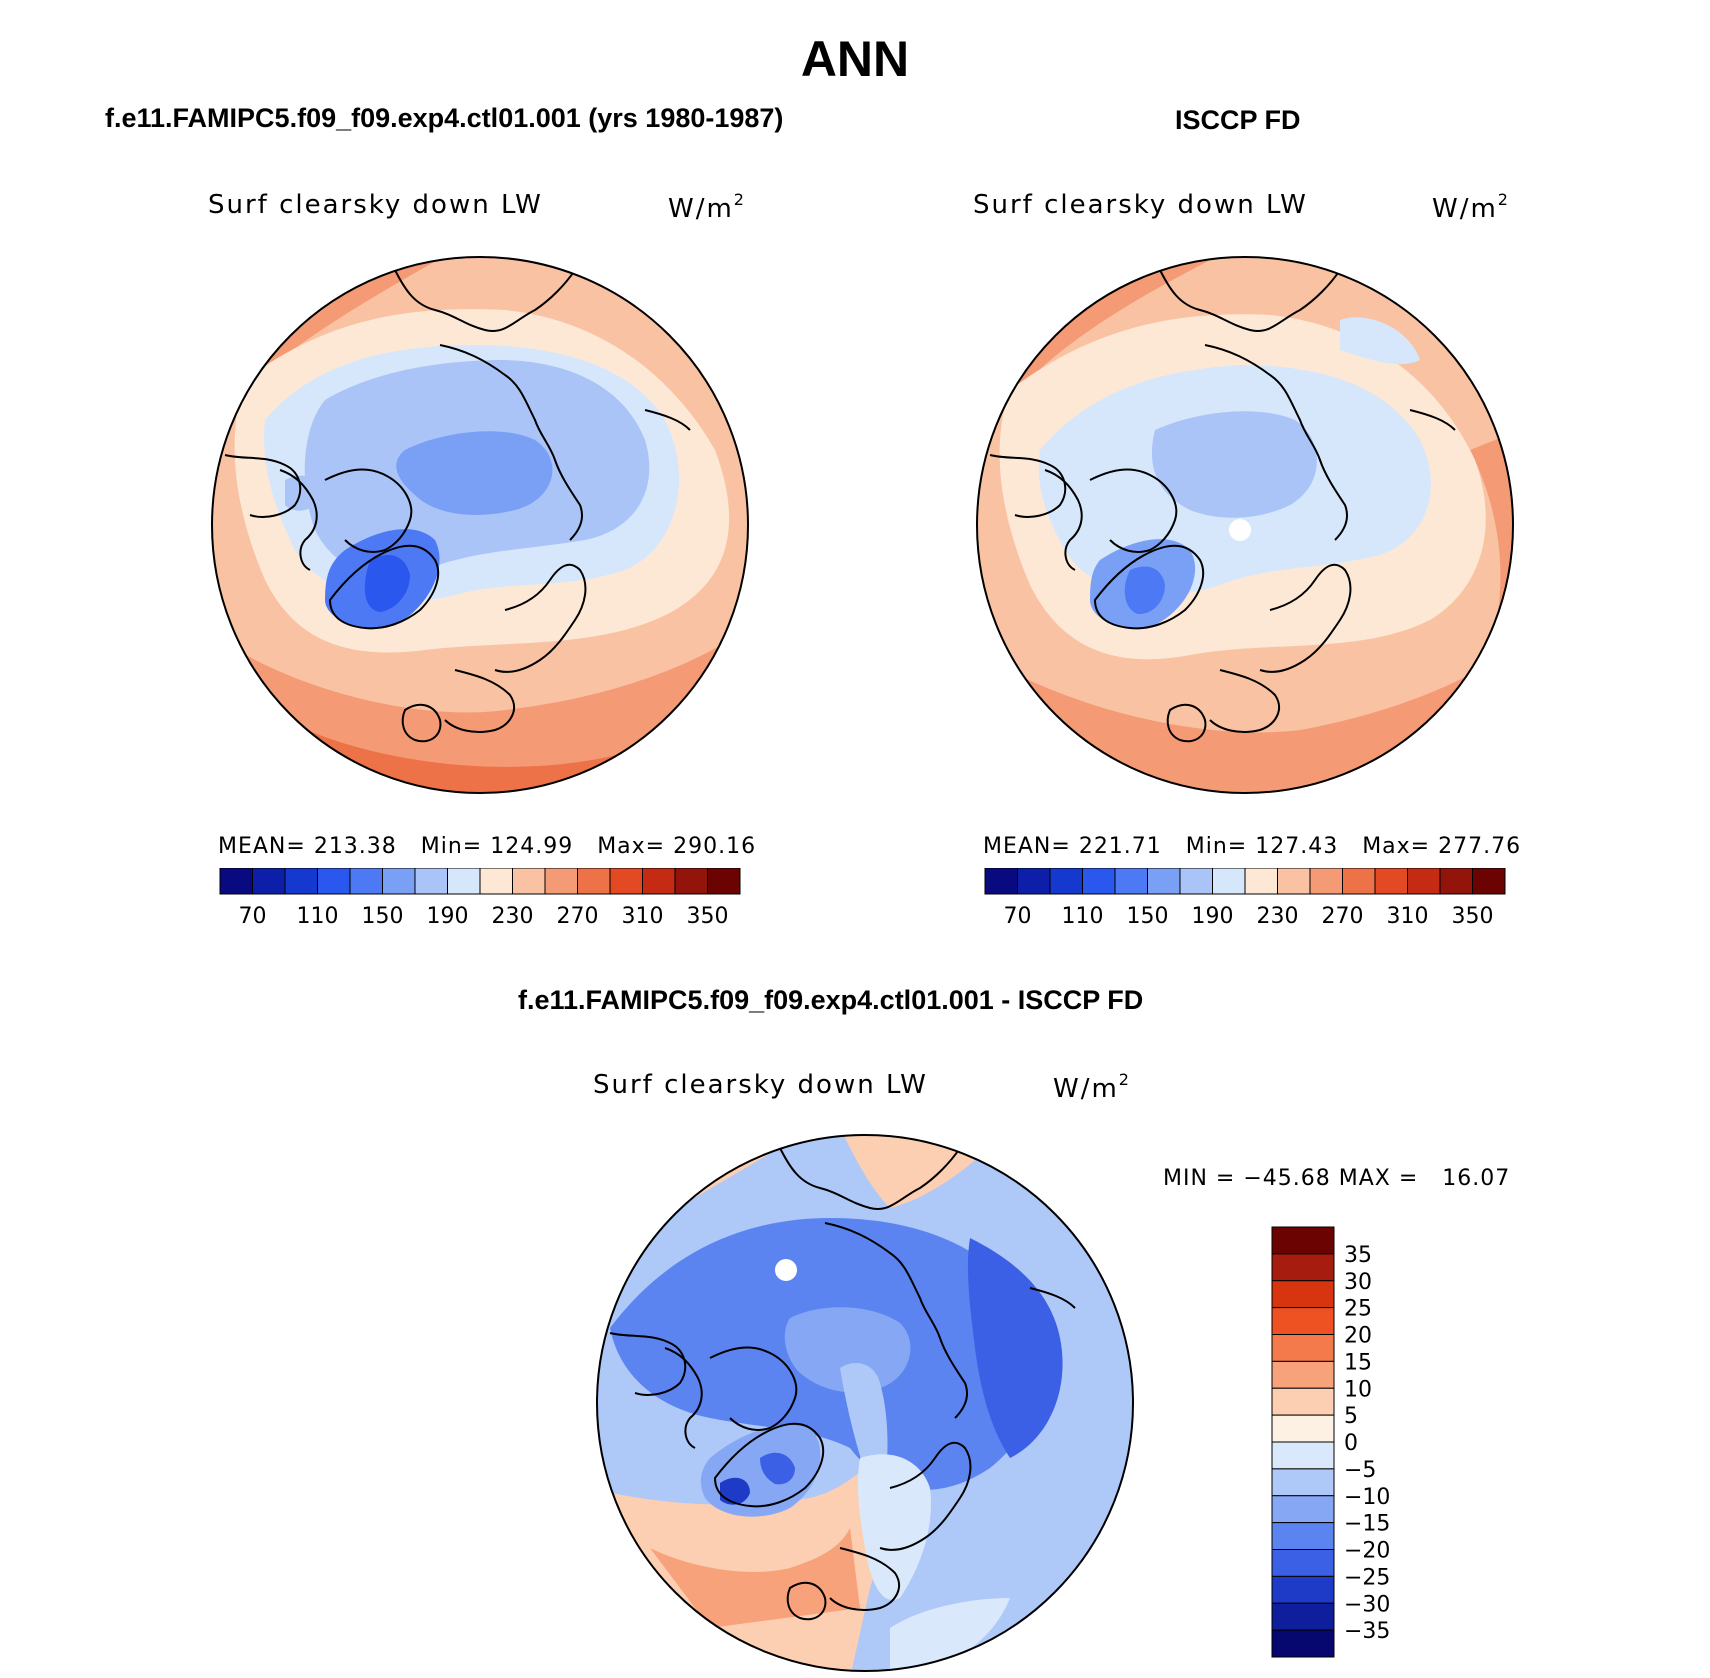 This screenshot has width=1710, height=1678. I want to click on obs-polar-hole, so click(1240, 530).